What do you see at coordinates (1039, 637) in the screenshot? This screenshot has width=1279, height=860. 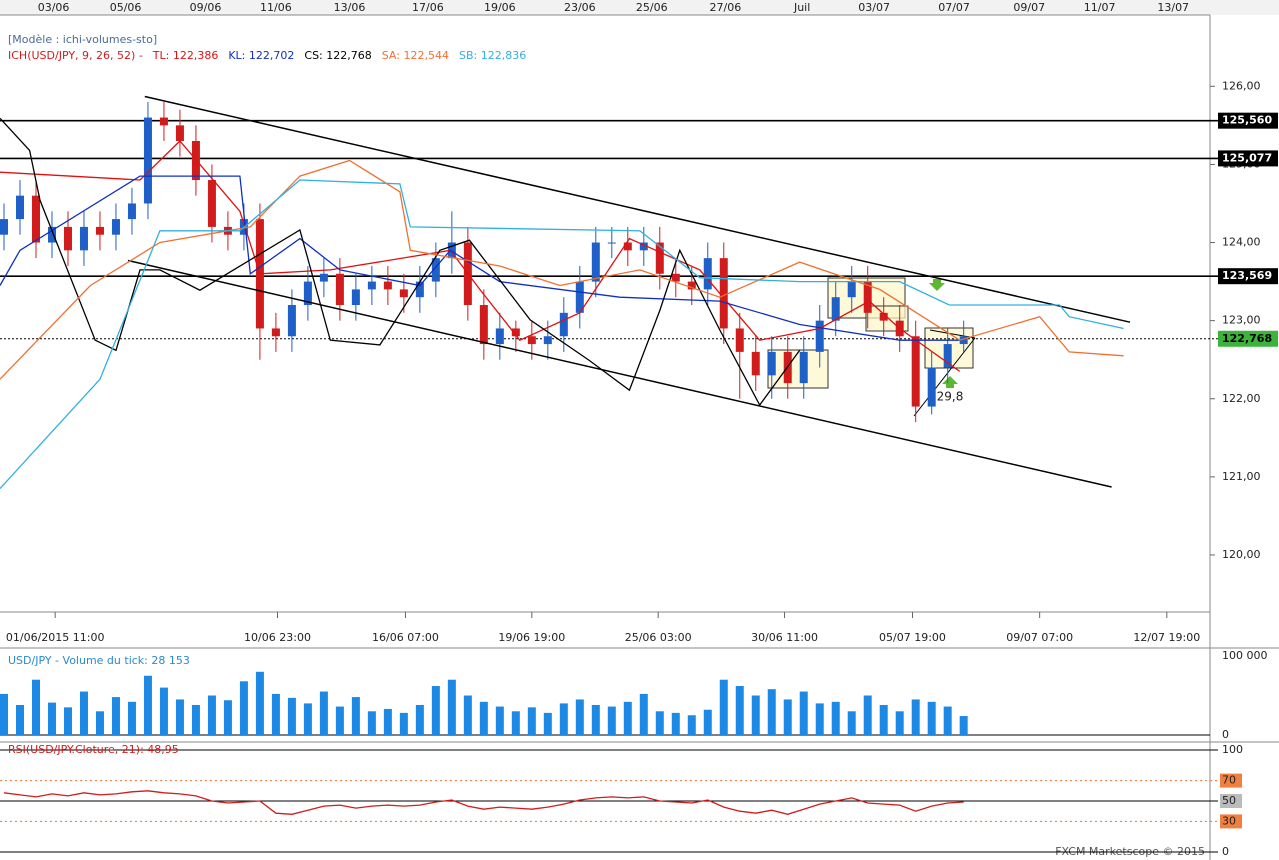 I see `x-tick-label: 09/07 07:00` at bounding box center [1039, 637].